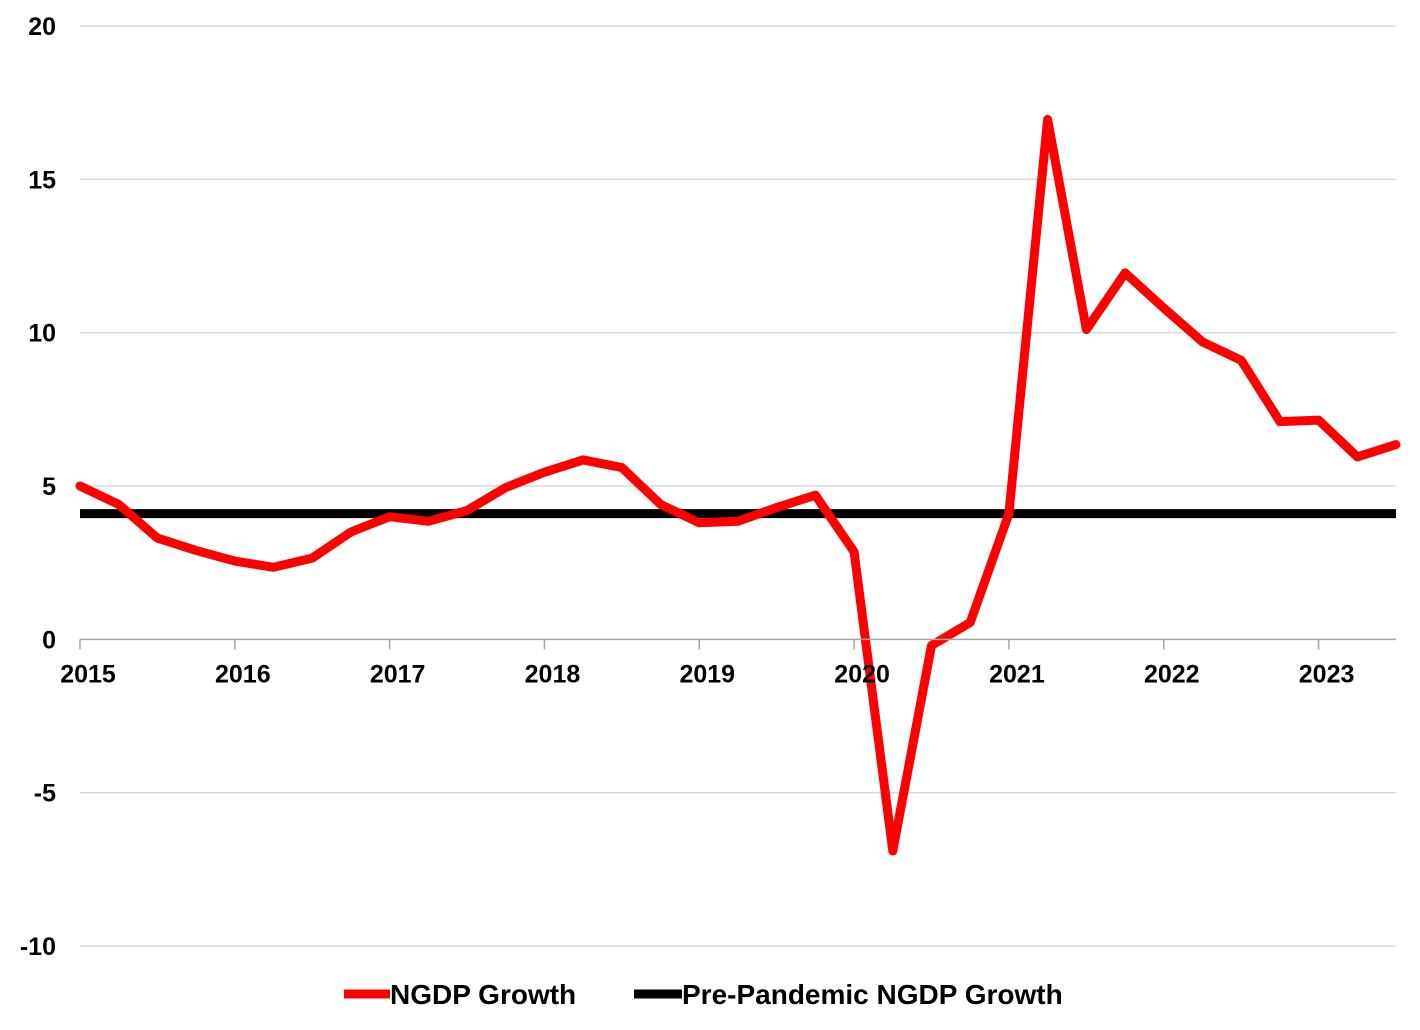 The width and height of the screenshot is (1420, 1030). What do you see at coordinates (88, 674) in the screenshot?
I see `x-tick-label: 2015` at bounding box center [88, 674].